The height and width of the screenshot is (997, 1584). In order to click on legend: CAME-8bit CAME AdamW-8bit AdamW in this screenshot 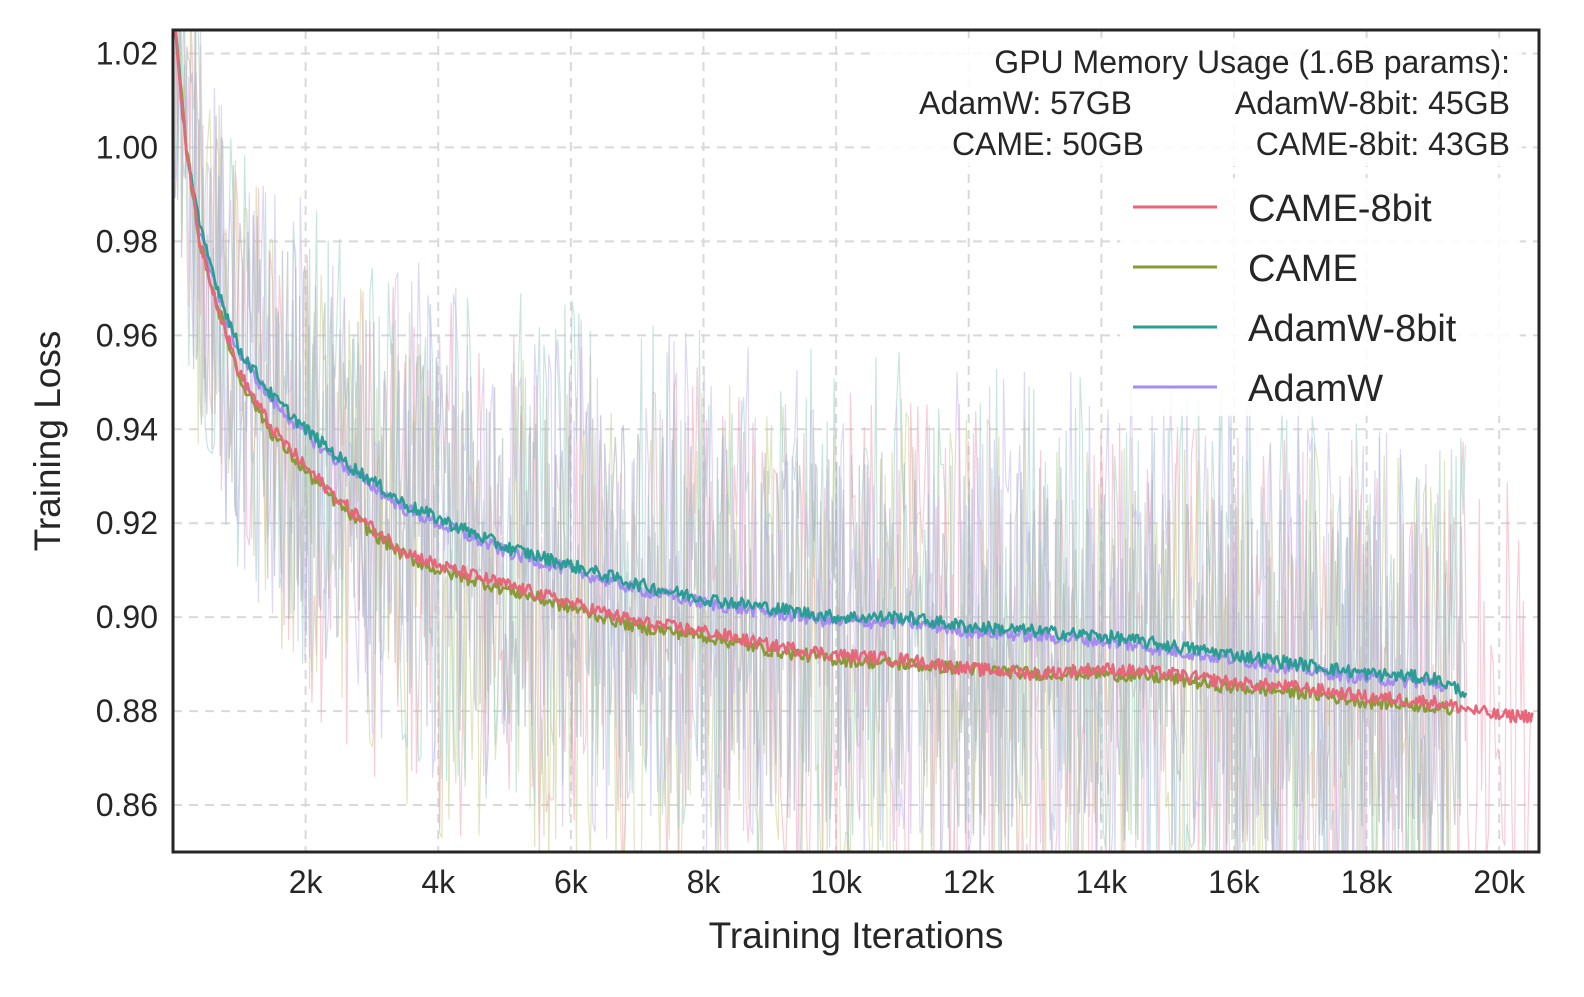, I will do `click(1320, 297)`.